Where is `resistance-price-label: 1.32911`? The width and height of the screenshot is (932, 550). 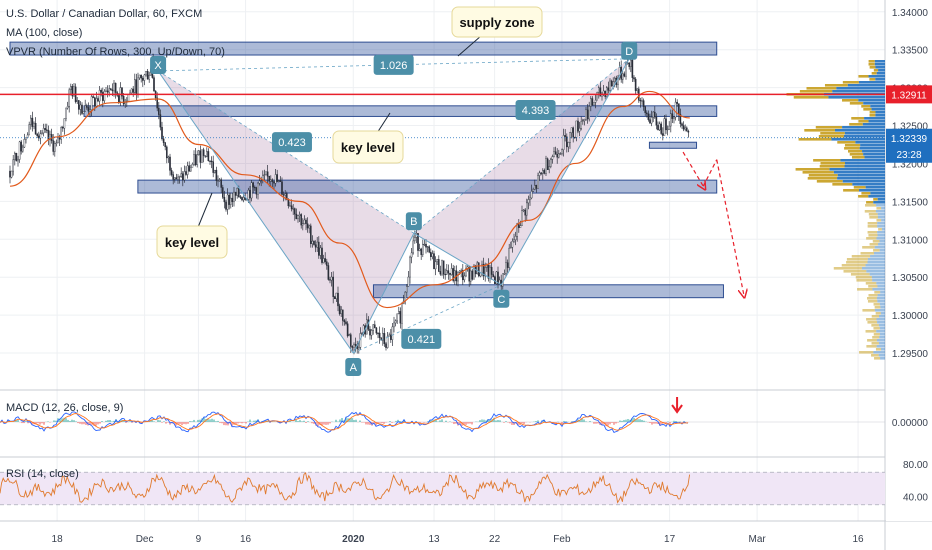
resistance-price-label: 1.32911 is located at coordinates (909, 95).